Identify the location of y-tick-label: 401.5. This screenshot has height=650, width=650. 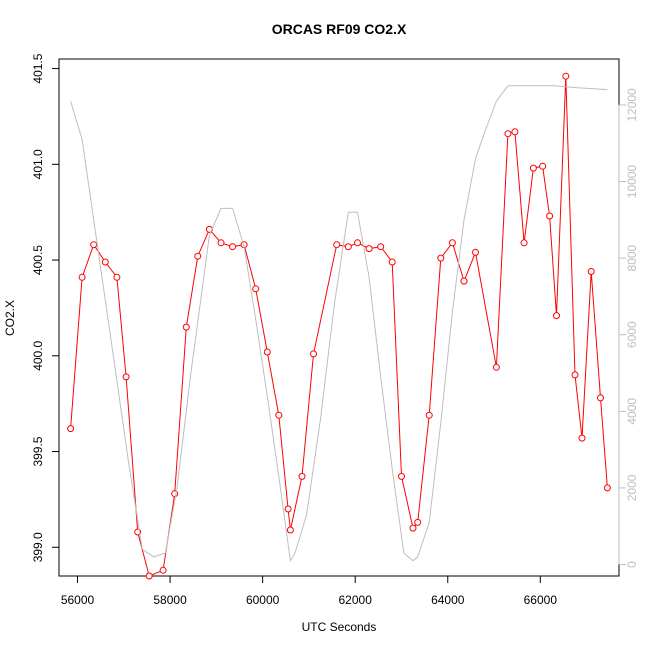
(38, 68).